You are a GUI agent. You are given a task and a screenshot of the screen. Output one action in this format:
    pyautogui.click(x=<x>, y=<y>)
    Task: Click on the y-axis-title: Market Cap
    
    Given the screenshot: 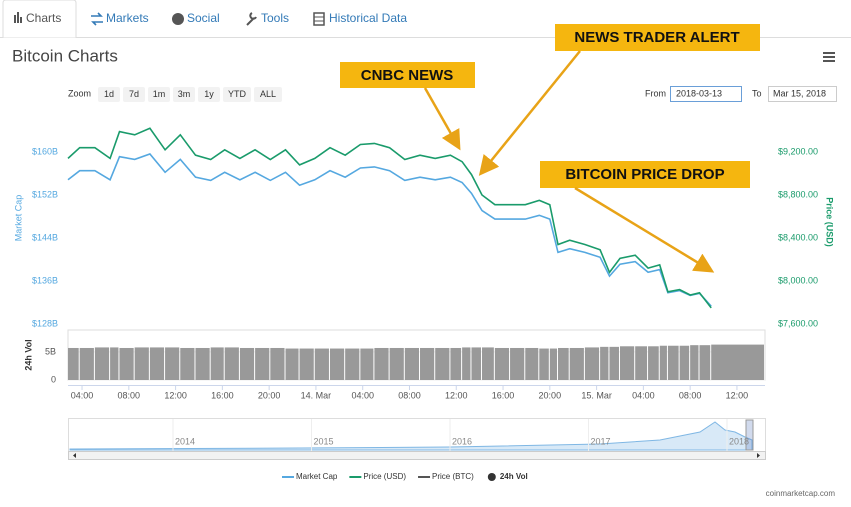 What is the action you would take?
    pyautogui.click(x=18, y=218)
    